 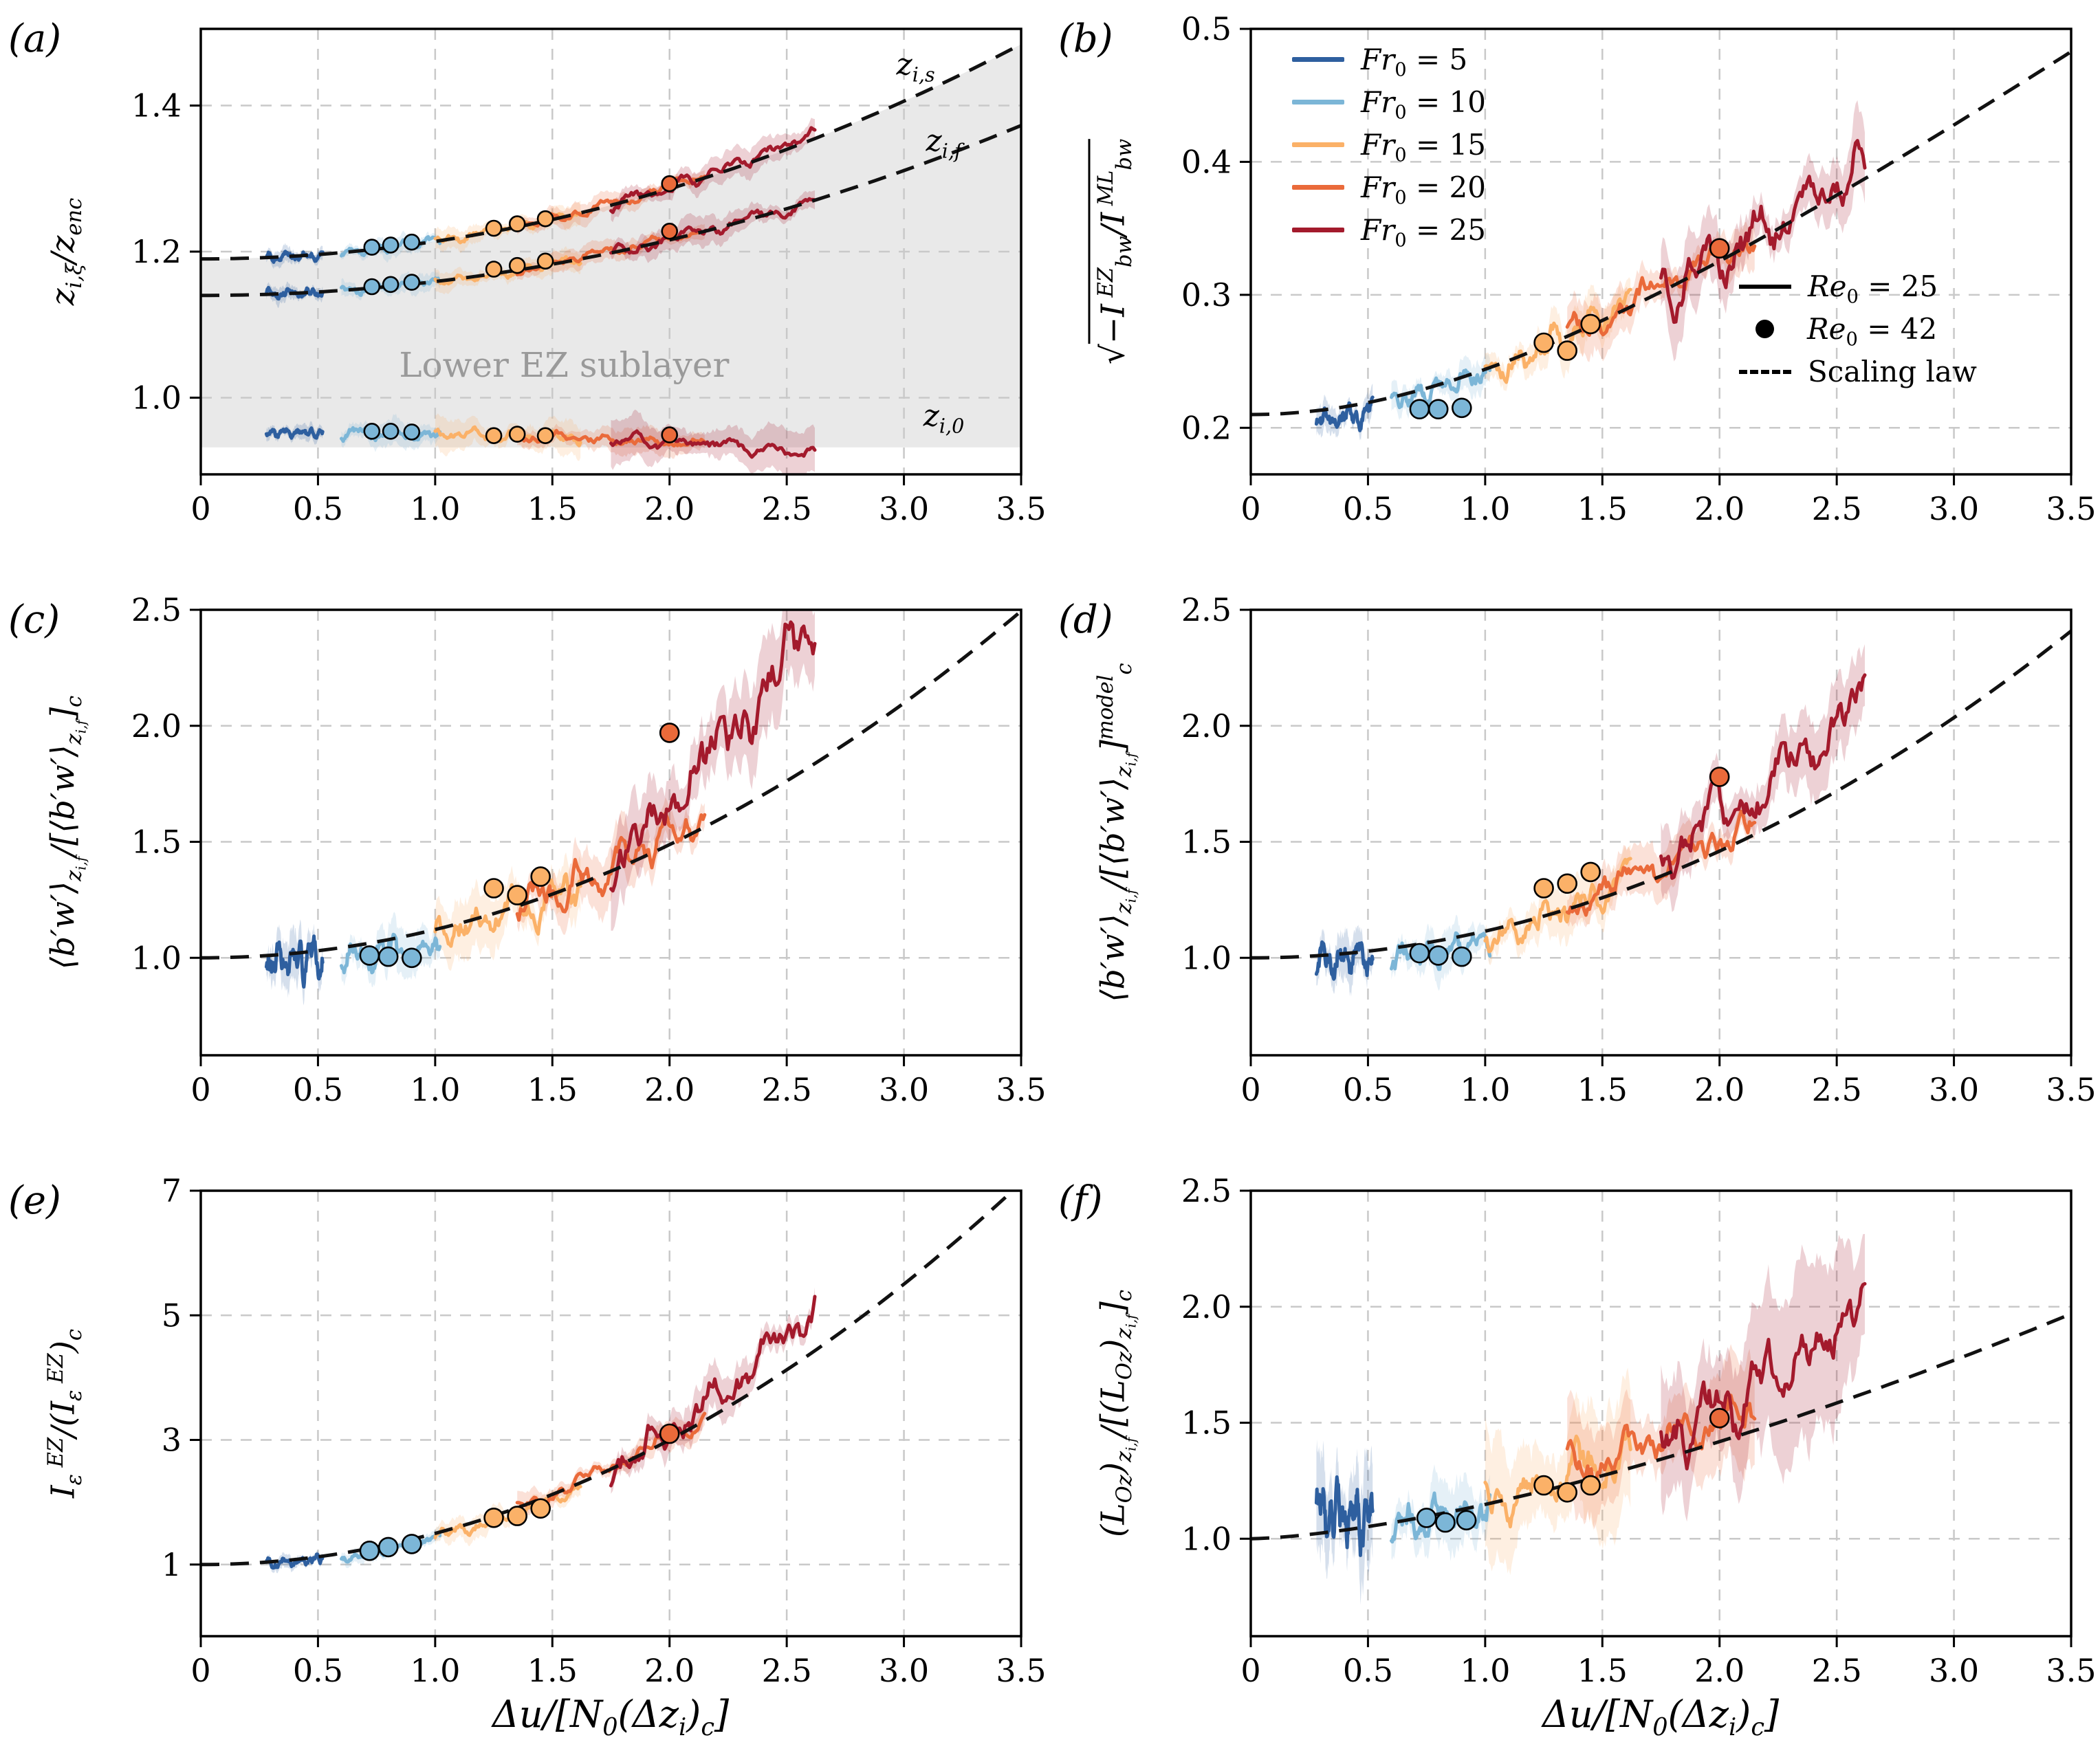 What do you see at coordinates (1206, 1538) in the screenshot?
I see `y-tick-label: 1.0` at bounding box center [1206, 1538].